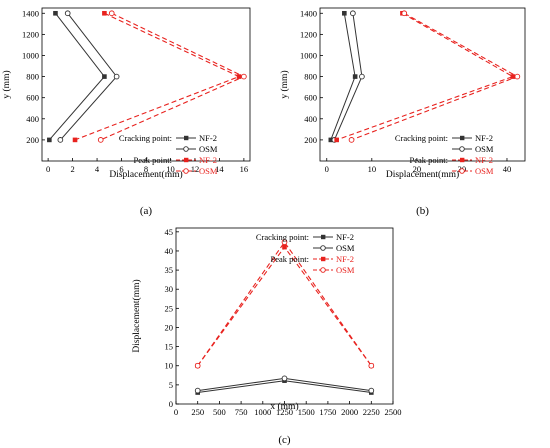 The height and width of the screenshot is (448, 550). What do you see at coordinates (89, 76) in the screenshot?
I see `series-line-cracking-osm` at bounding box center [89, 76].